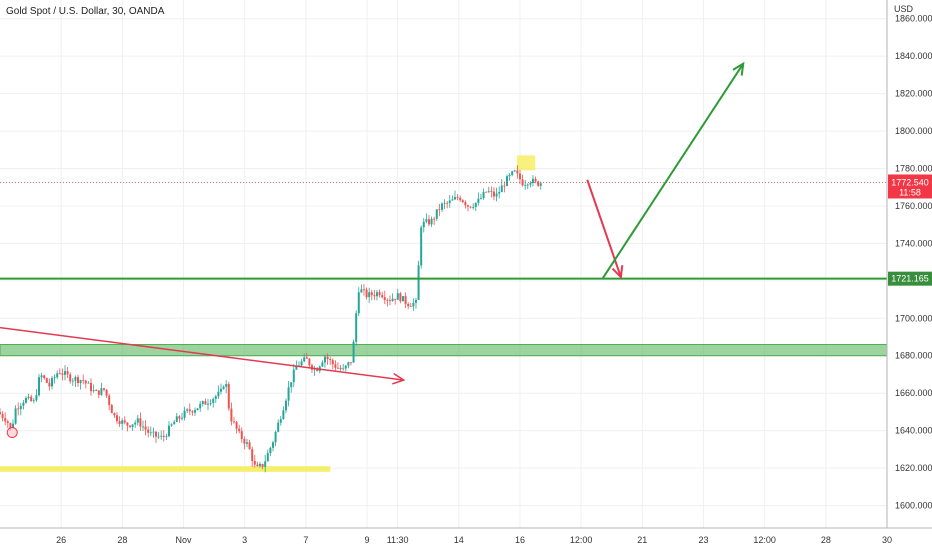 The image size is (932, 550). Describe the element at coordinates (738, 68) in the screenshot. I see `up-arrow-head` at that location.